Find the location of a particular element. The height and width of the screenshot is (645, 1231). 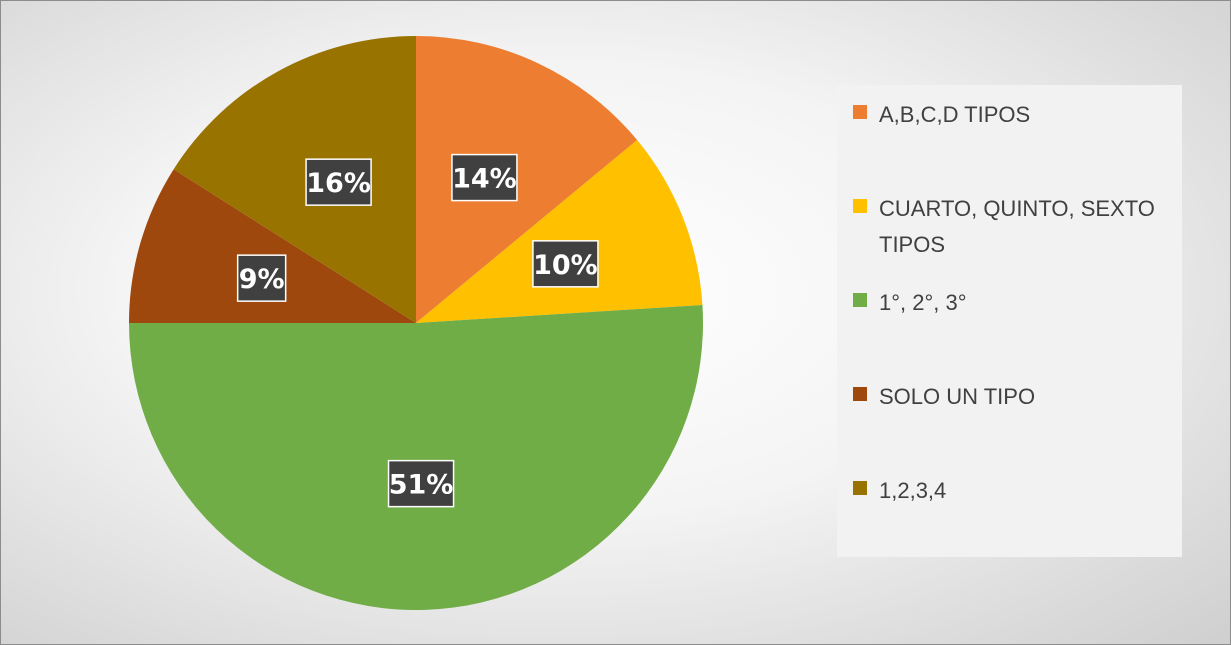

legend-item-1-2-3: 1°, 2°, 3° is located at coordinates (1009, 303).